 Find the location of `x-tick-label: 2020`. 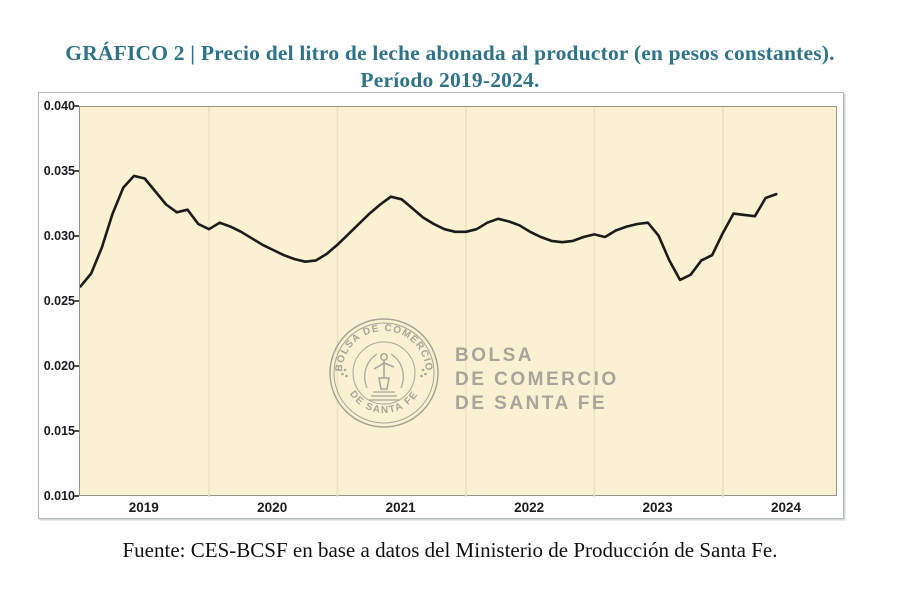

x-tick-label: 2020 is located at coordinates (272, 507).